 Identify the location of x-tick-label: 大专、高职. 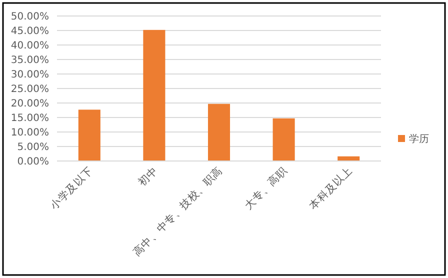
(266, 188).